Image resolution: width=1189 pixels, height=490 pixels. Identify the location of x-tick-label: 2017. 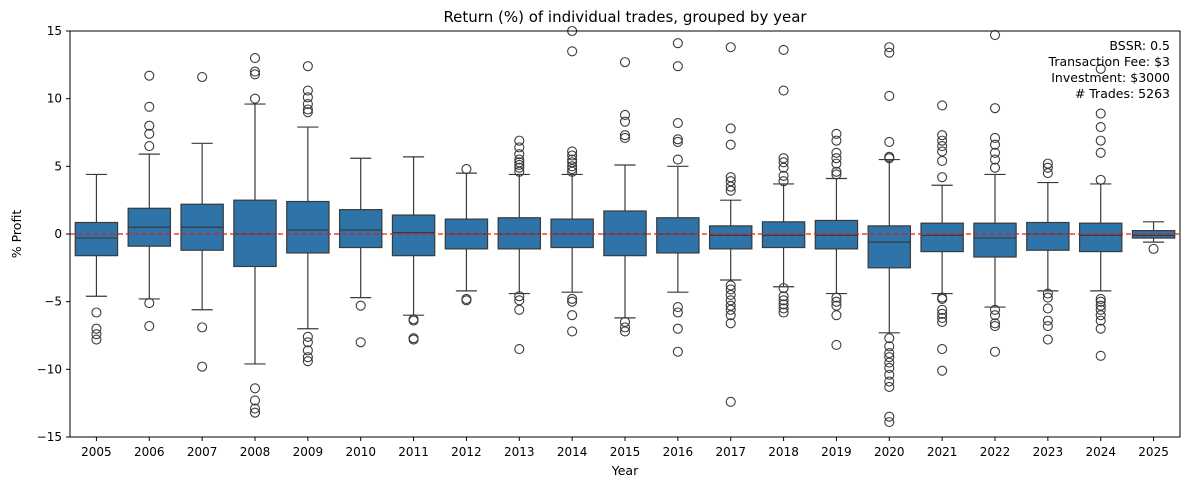
(730, 452).